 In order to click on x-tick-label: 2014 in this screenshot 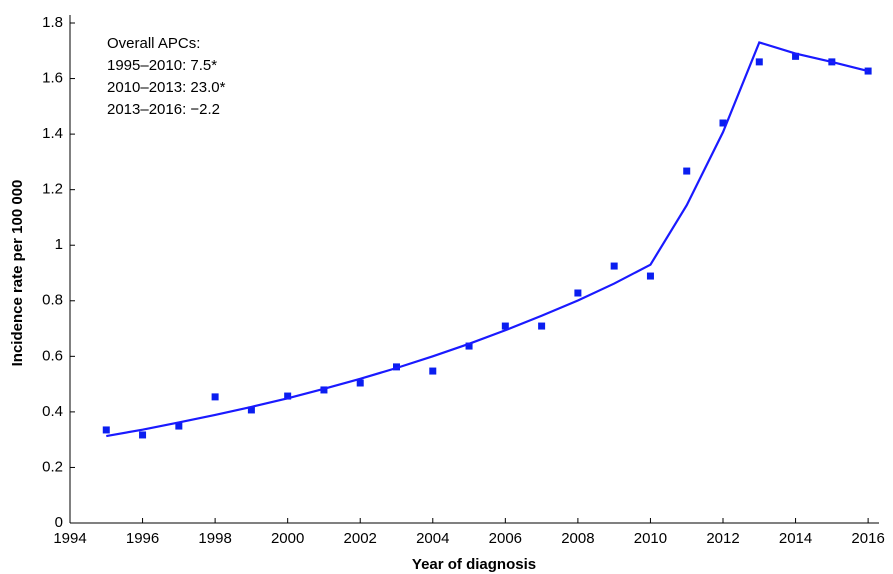, I will do `click(795, 538)`.